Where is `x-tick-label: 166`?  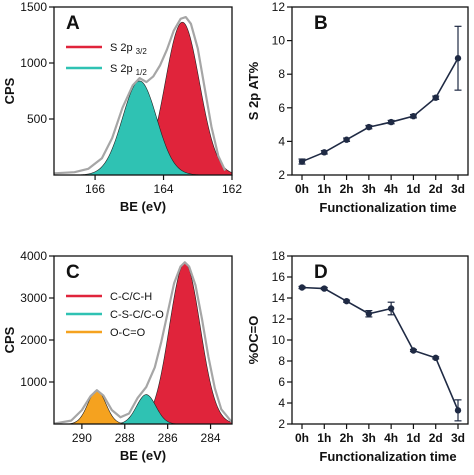
x-tick-label: 166 is located at coordinates (95, 189).